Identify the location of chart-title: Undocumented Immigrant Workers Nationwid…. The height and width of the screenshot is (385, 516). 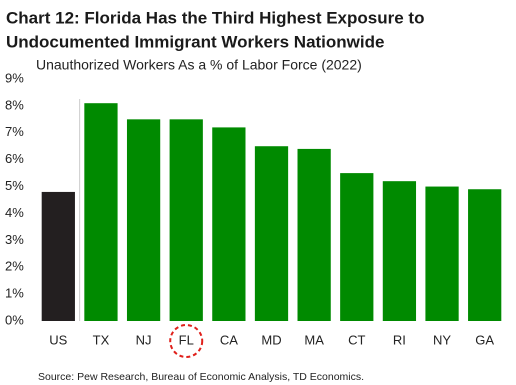
(195, 41).